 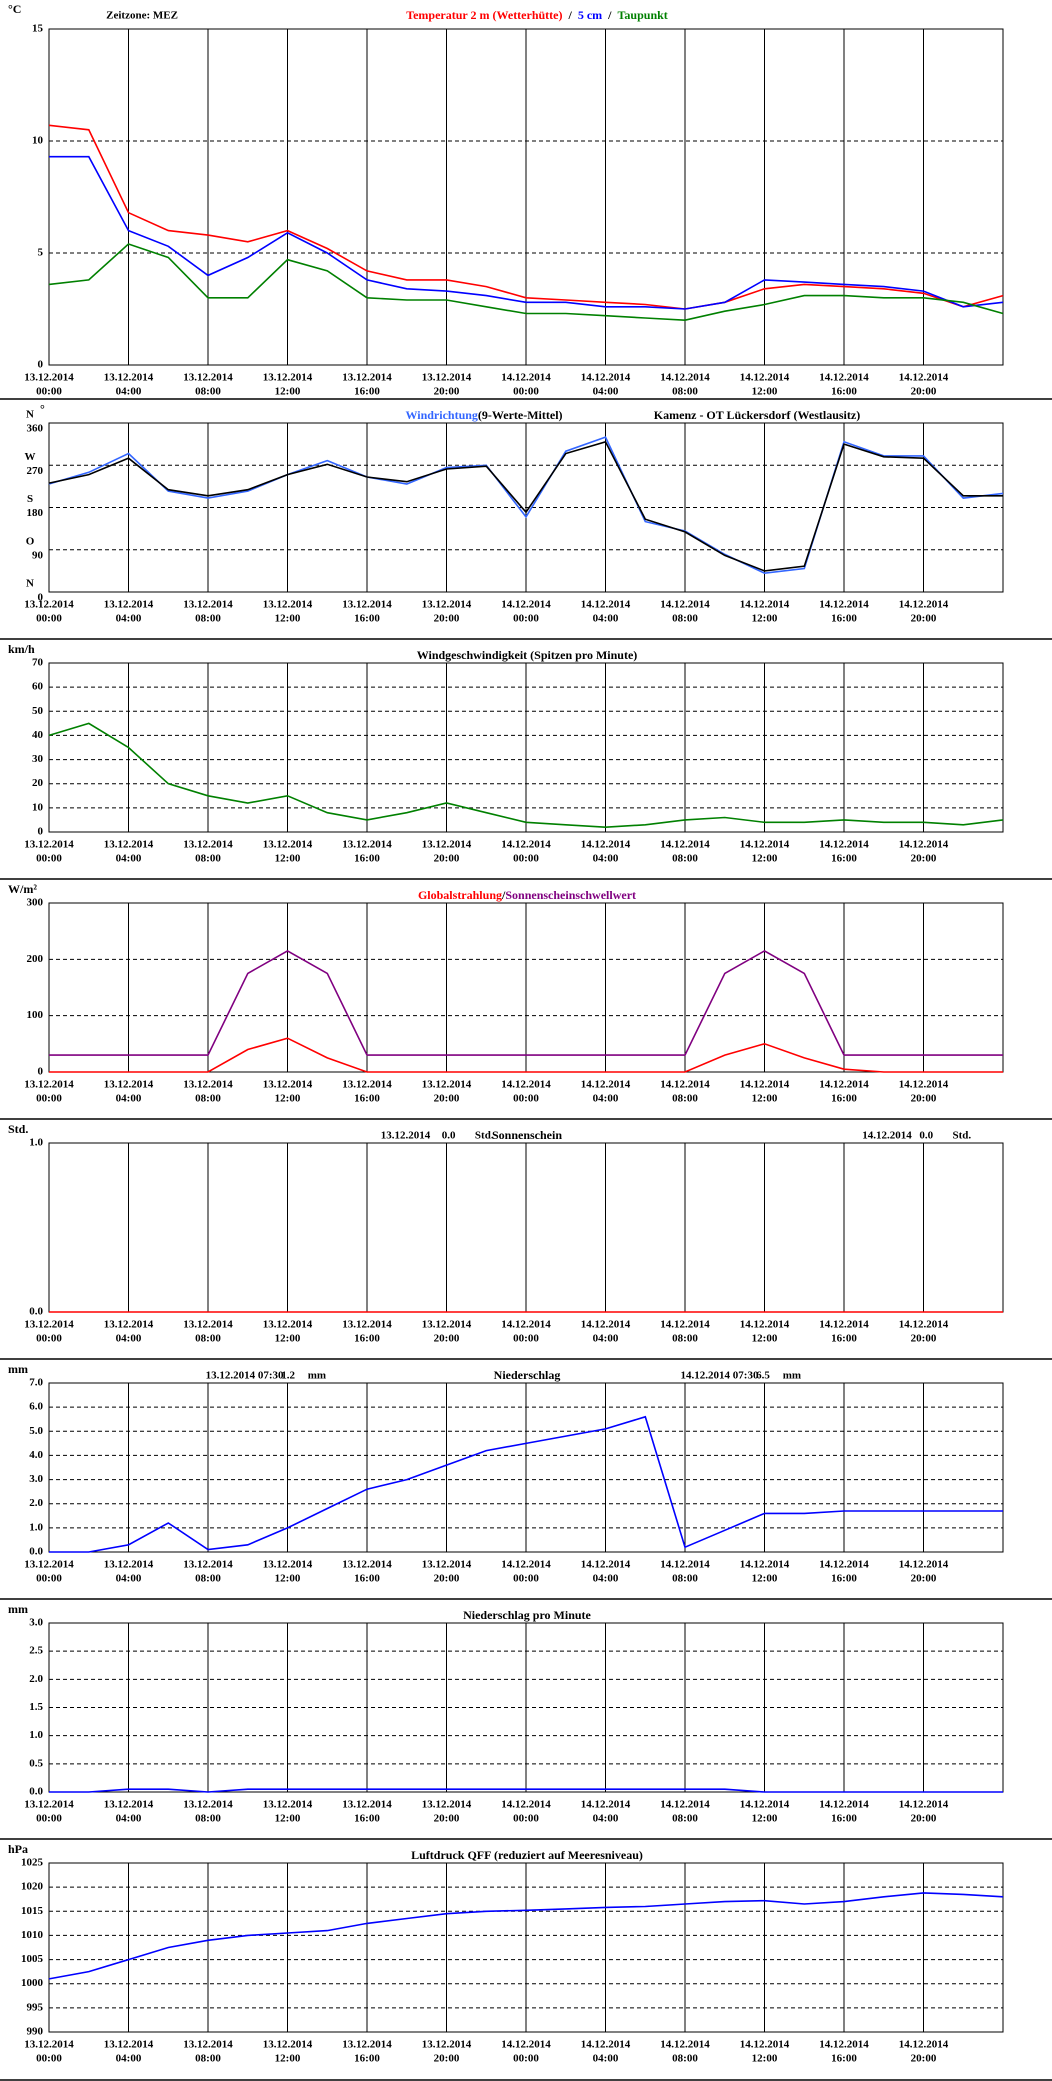 I want to click on legend: Globalstrahlung/Sonnenscheinschwellwert, so click(x=527, y=895).